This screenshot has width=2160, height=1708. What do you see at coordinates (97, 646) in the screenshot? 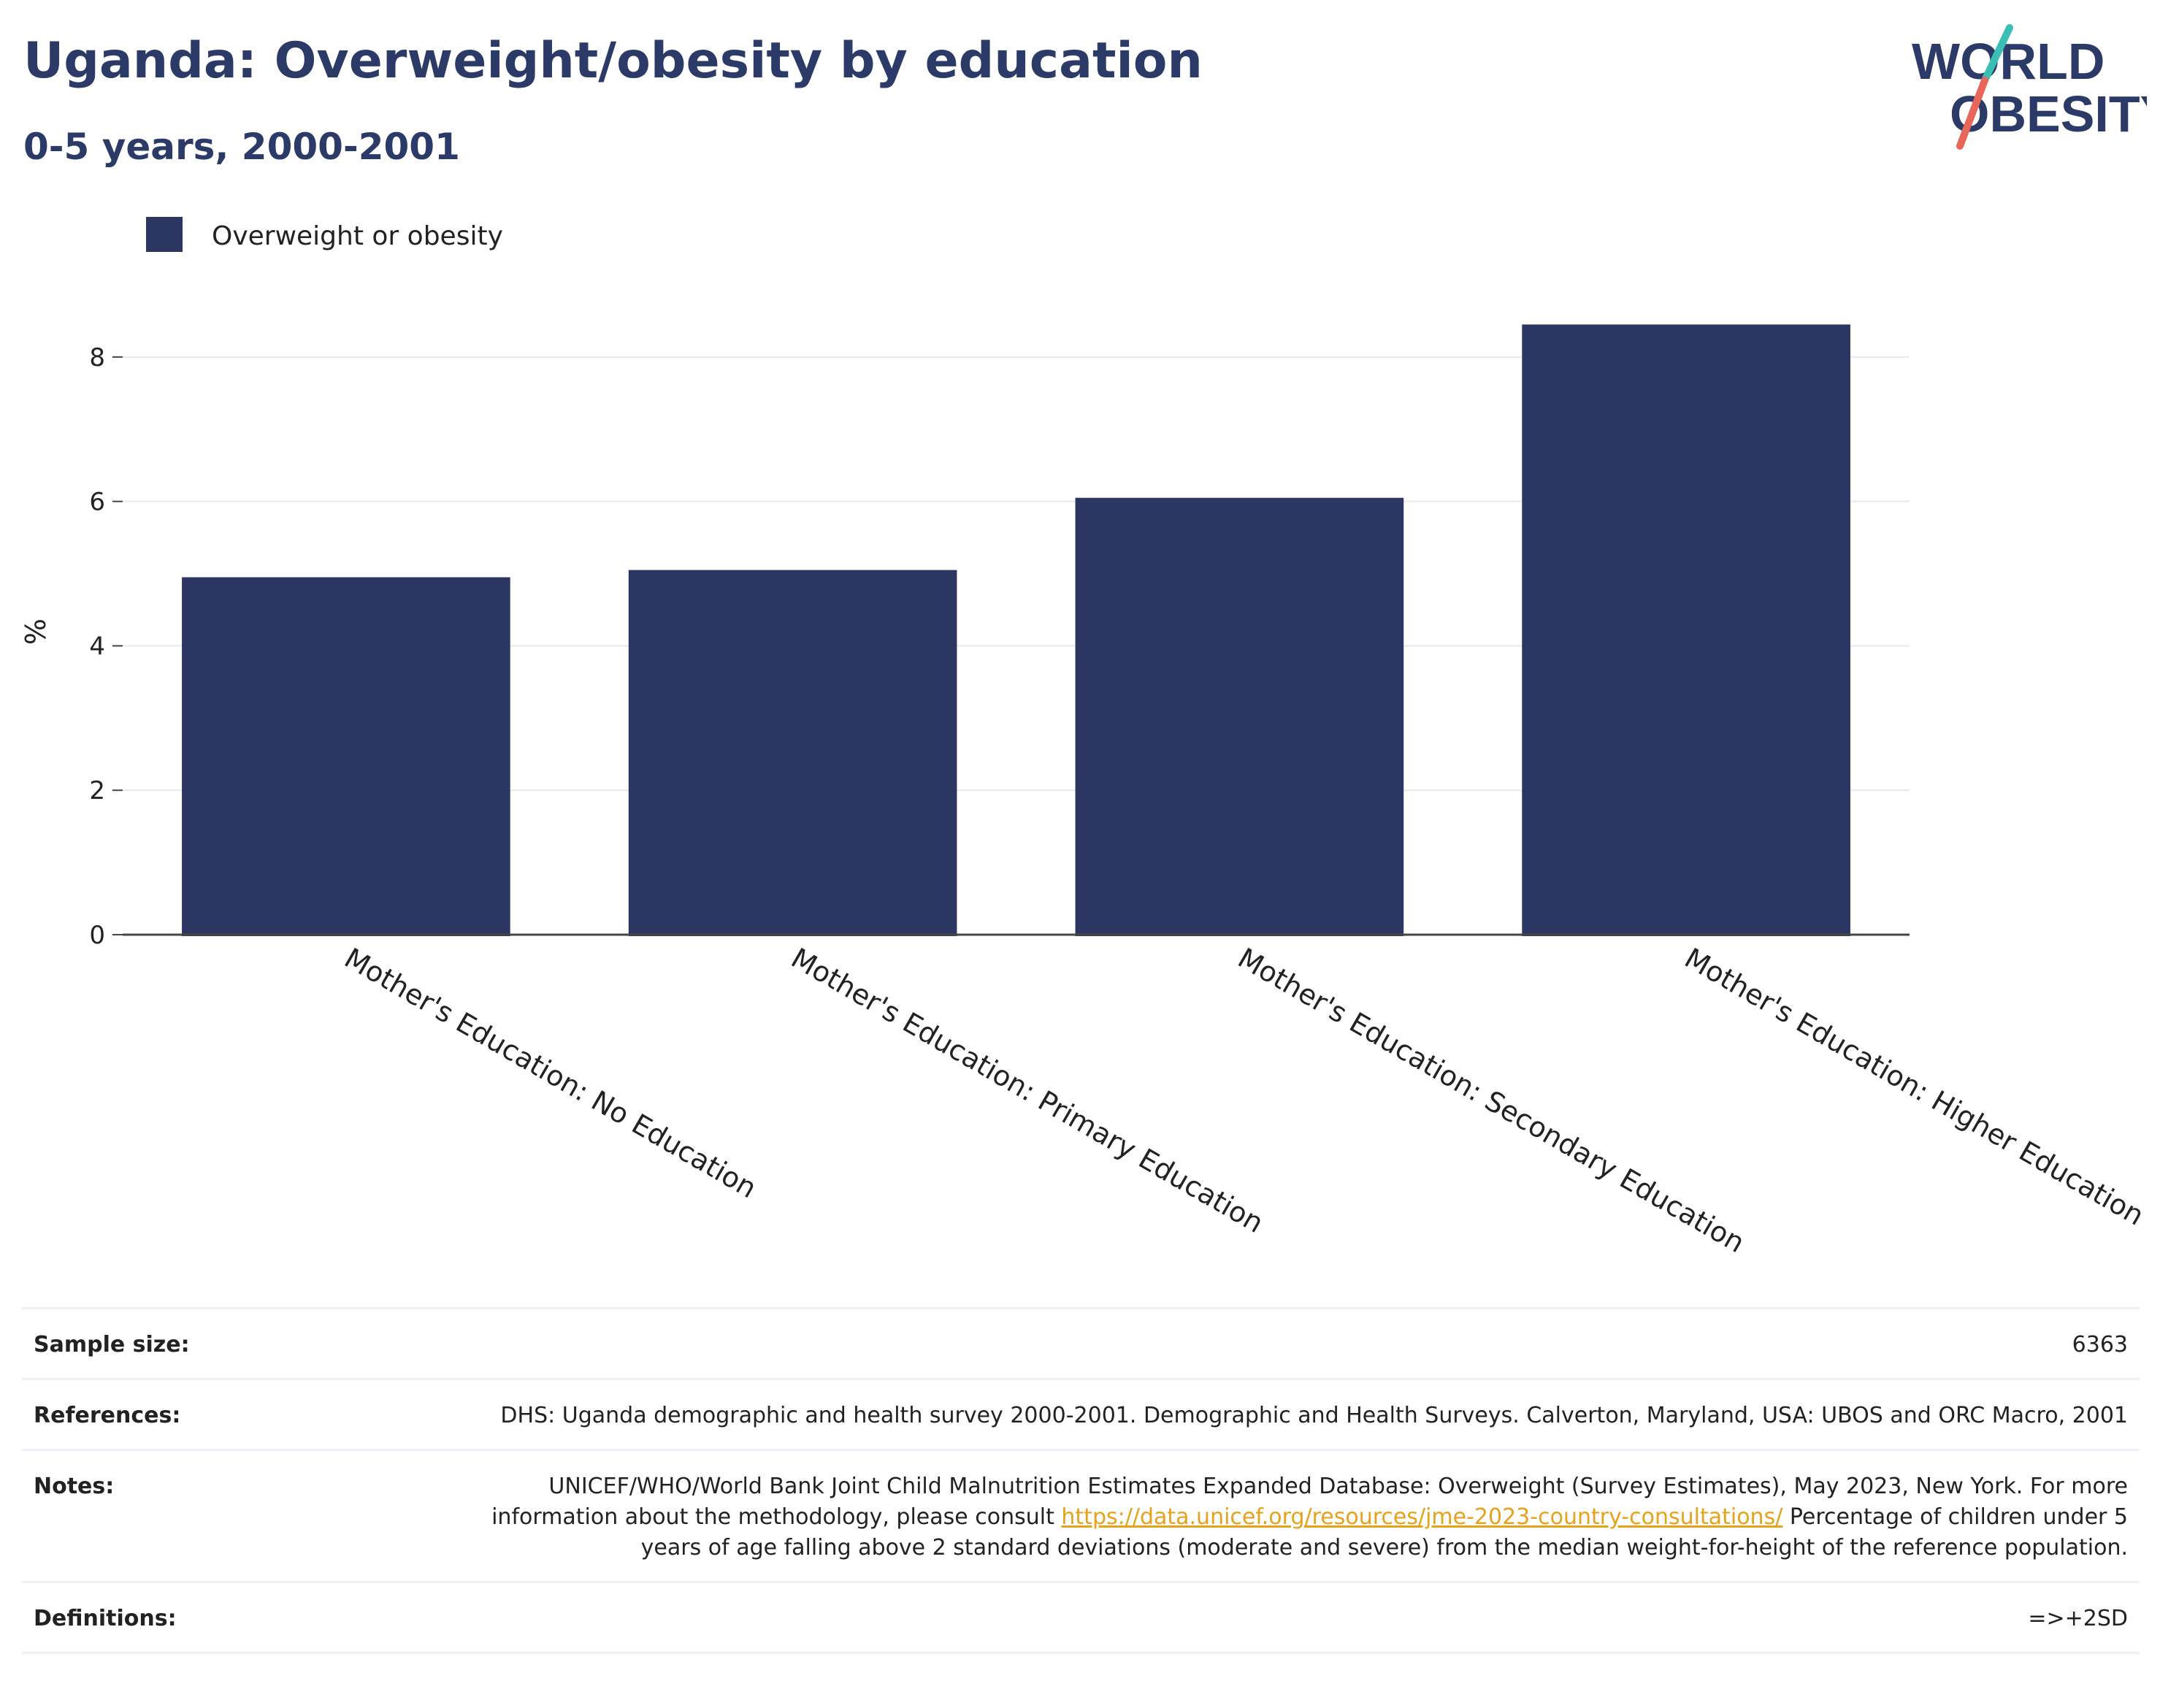
I see `y-tick-label: 4` at bounding box center [97, 646].